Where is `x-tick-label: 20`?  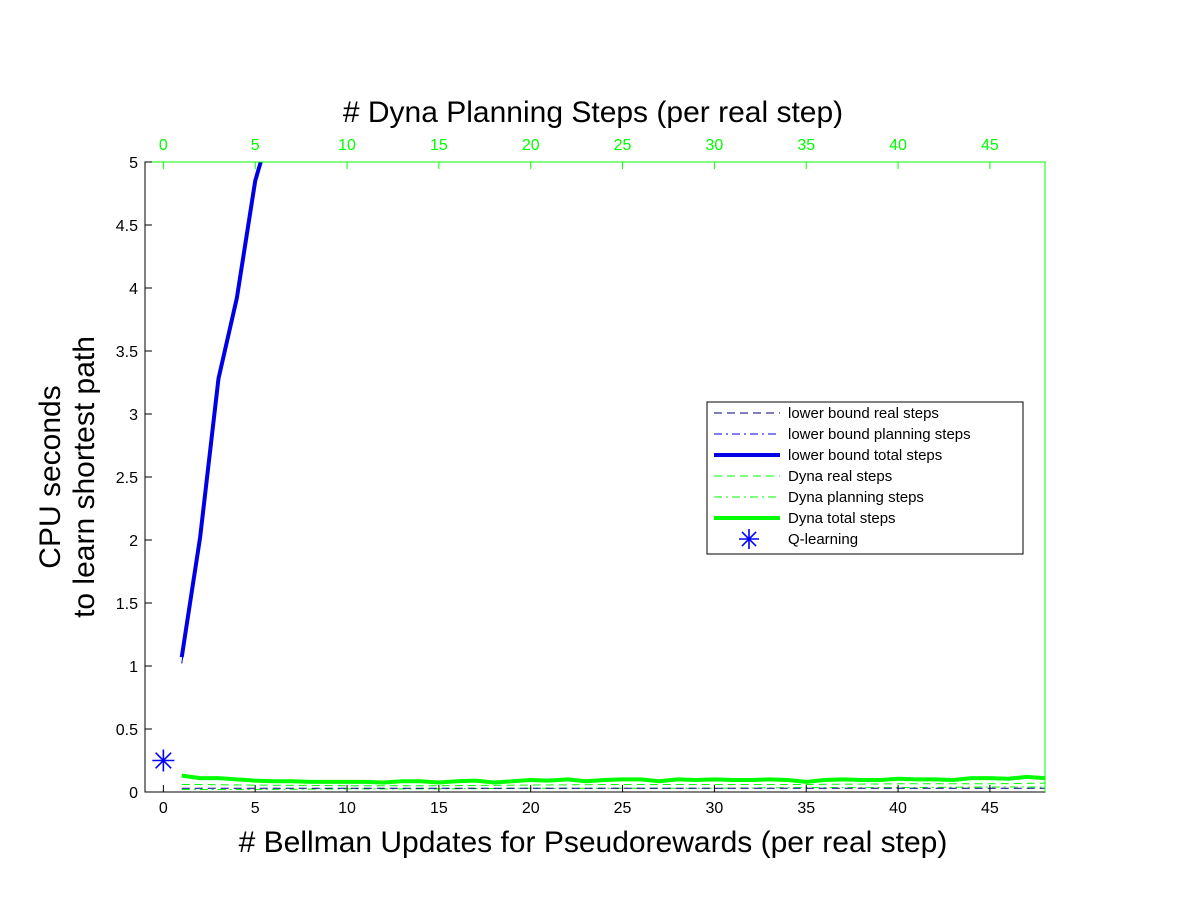
x-tick-label: 20 is located at coordinates (531, 808).